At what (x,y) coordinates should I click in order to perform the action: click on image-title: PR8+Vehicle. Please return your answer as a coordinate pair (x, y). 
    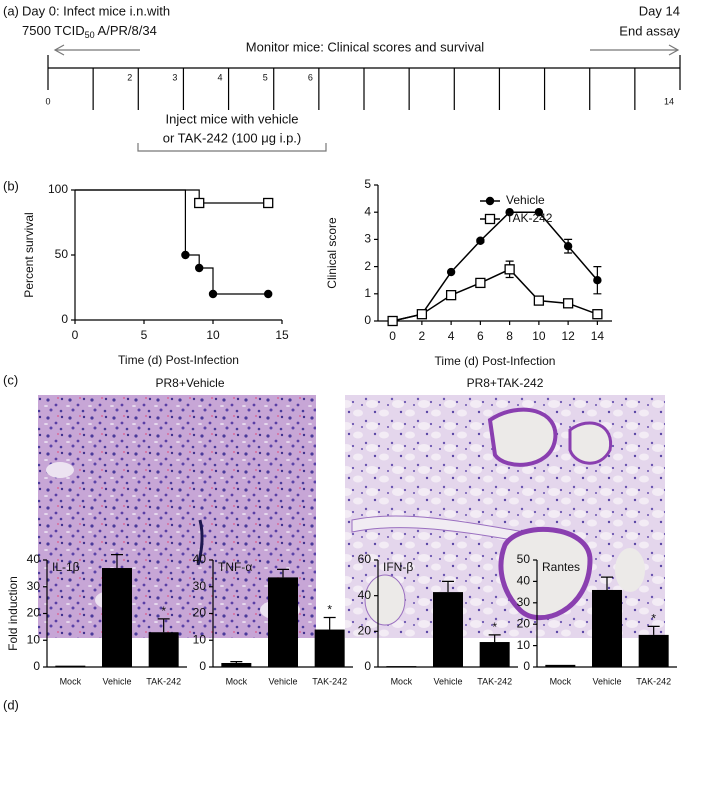
    Looking at the image, I should click on (189, 383).